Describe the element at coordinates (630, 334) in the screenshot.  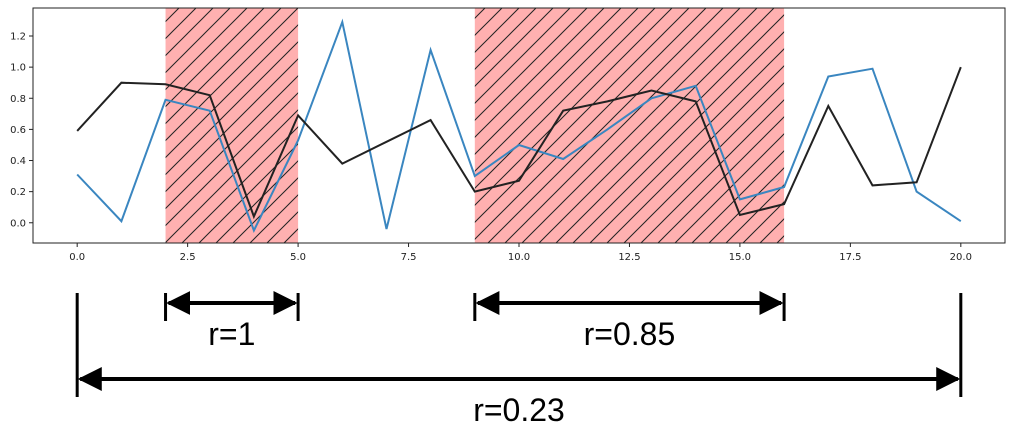
I see `annotation-label: r=0.85` at that location.